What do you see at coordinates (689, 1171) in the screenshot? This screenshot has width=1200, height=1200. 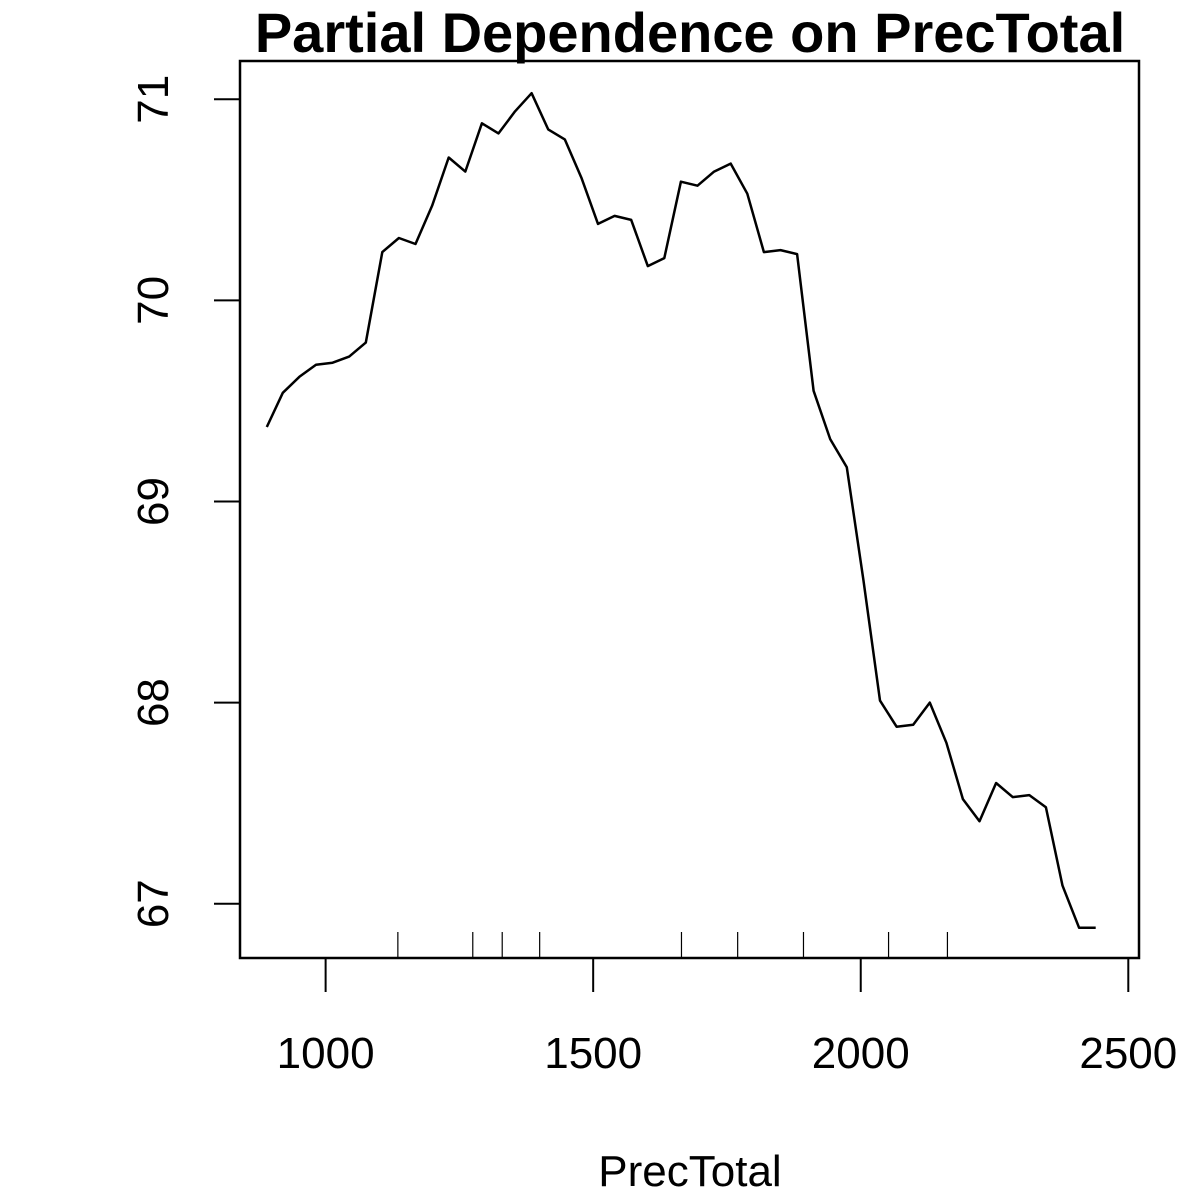 I see `x-axis-title: PrecTotal` at bounding box center [689, 1171].